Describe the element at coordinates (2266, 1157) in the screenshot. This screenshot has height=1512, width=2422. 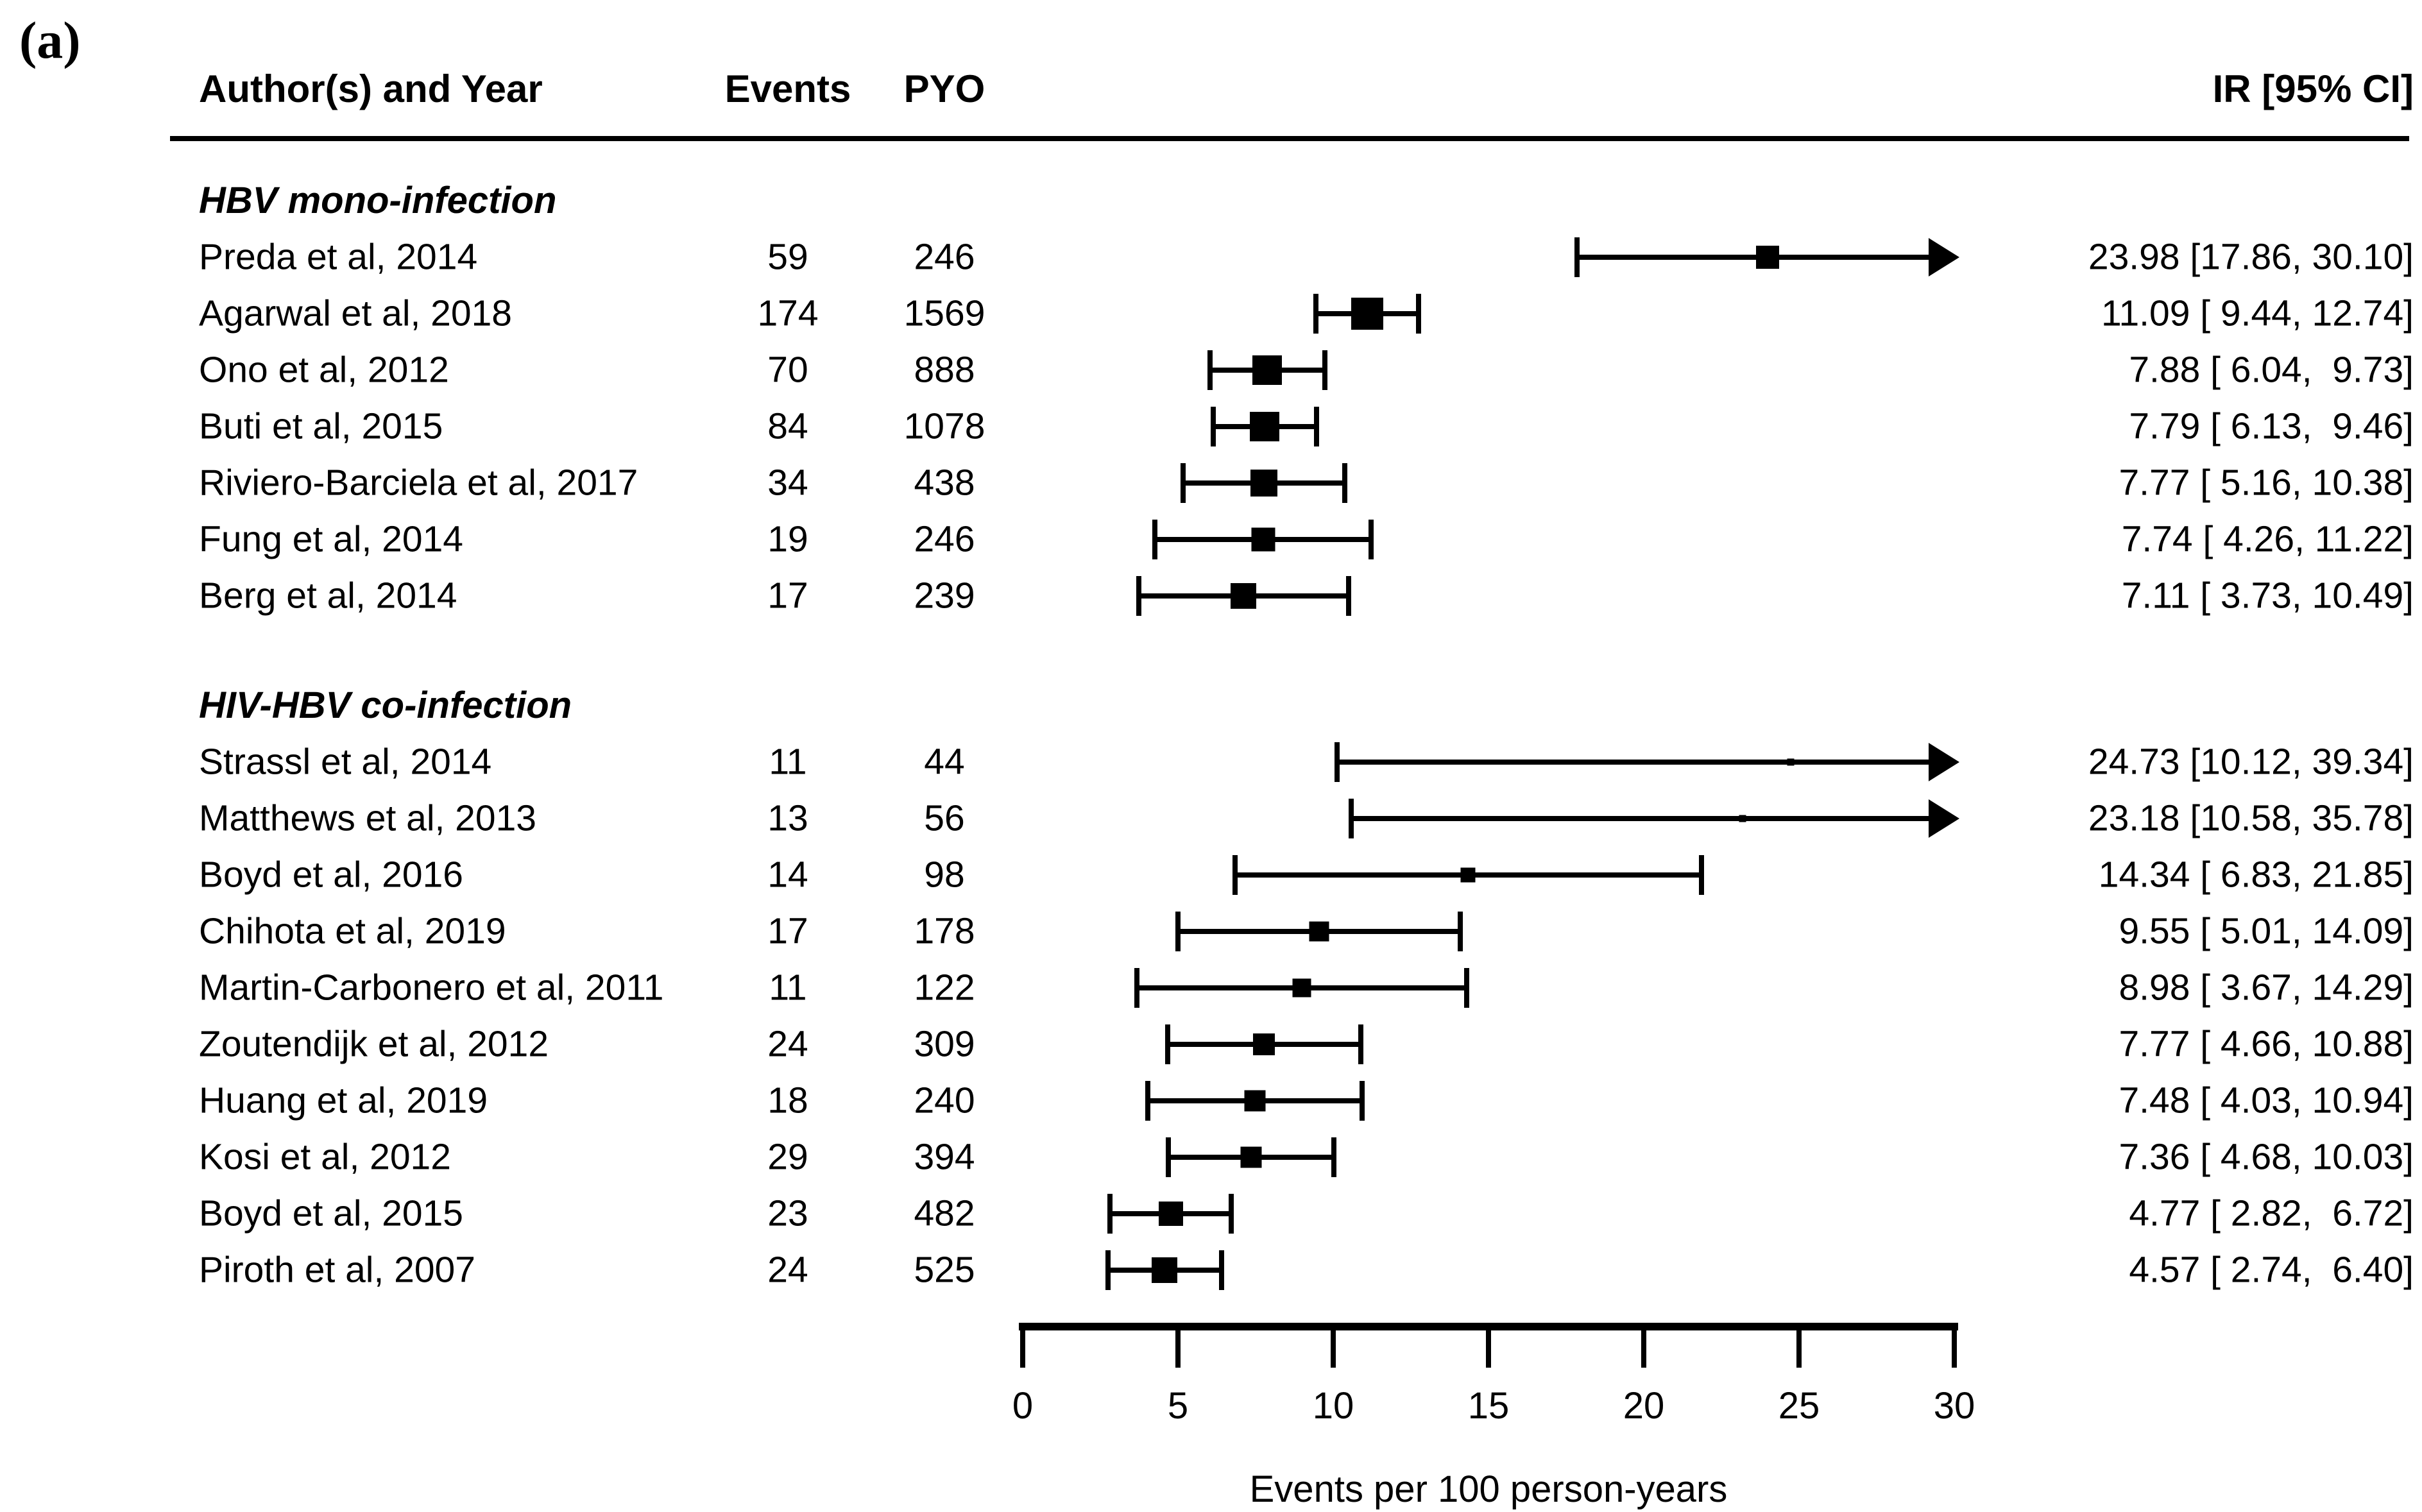
I see `study-ir: 7.36 [ 4.68, 10.03]` at that location.